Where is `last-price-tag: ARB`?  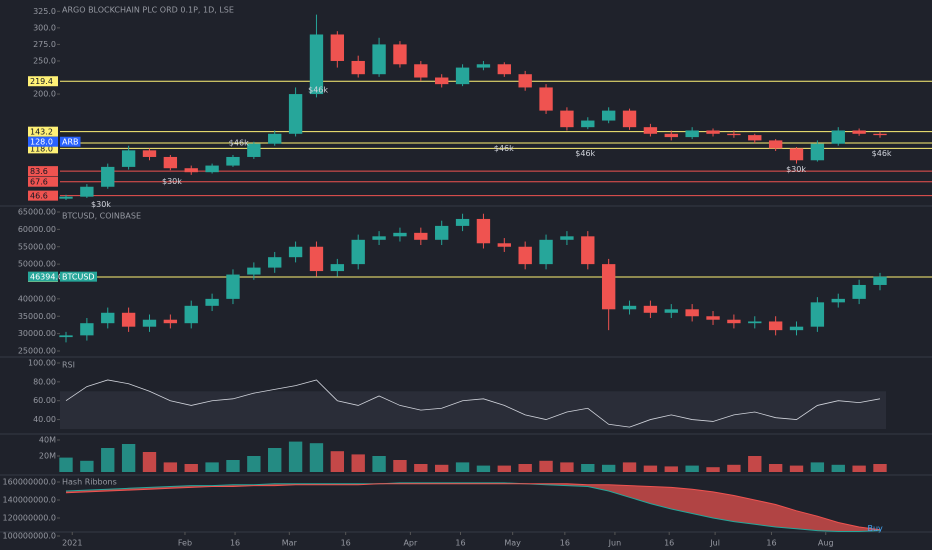
last-price-tag: ARB is located at coordinates (70, 142).